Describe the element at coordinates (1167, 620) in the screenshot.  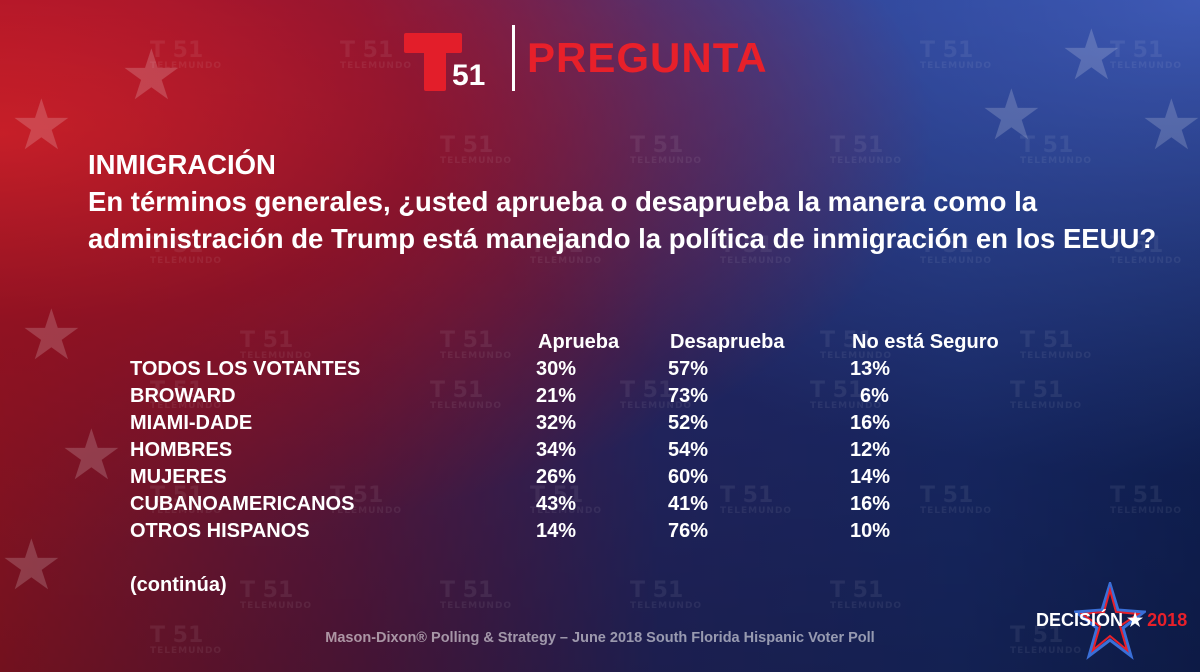
I see `badge-year: 2018` at that location.